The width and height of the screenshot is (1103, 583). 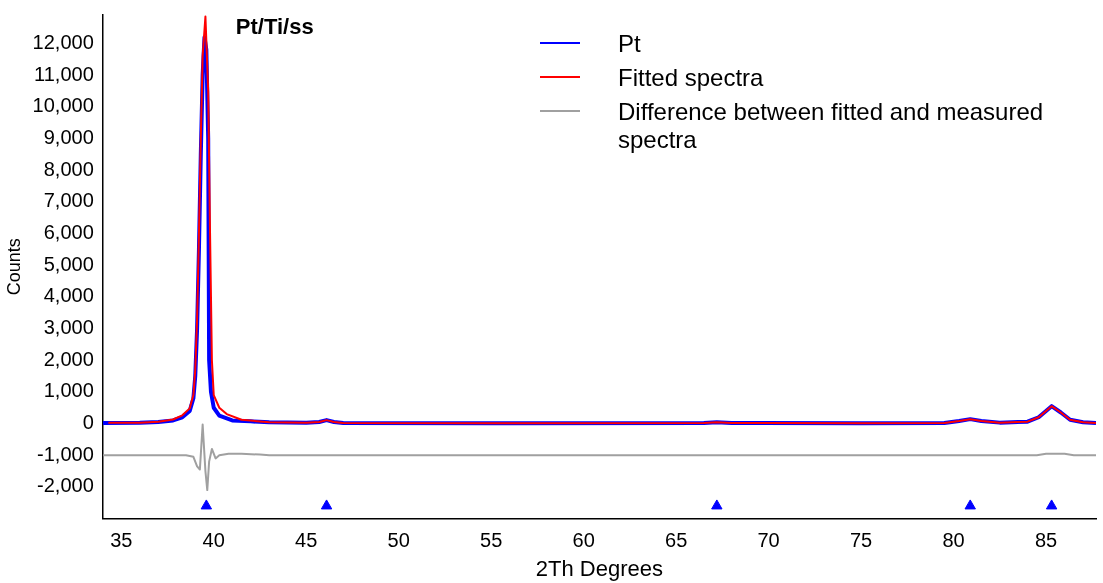 I want to click on y-tick-label: 1,000, so click(x=68, y=390).